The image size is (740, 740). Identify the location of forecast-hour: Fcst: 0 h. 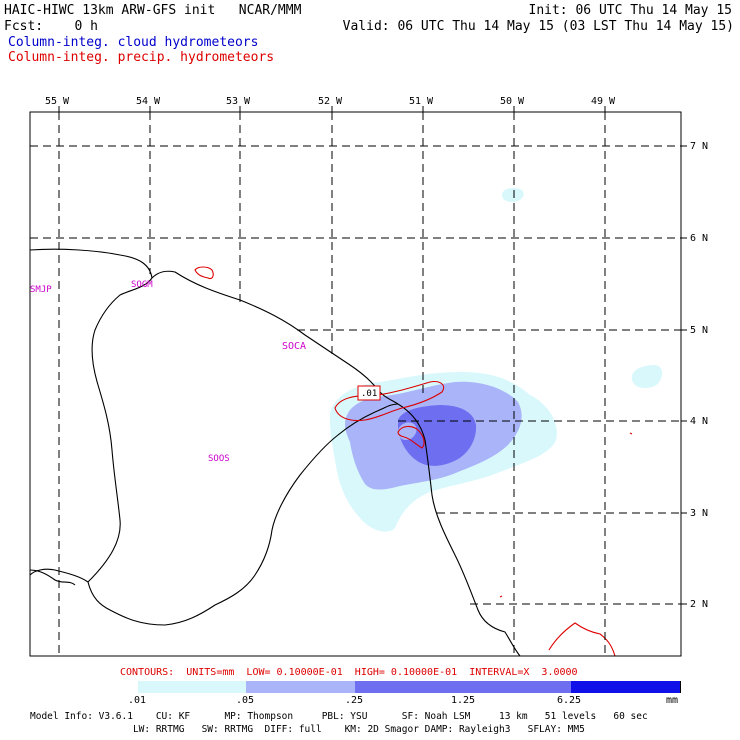
(51, 26).